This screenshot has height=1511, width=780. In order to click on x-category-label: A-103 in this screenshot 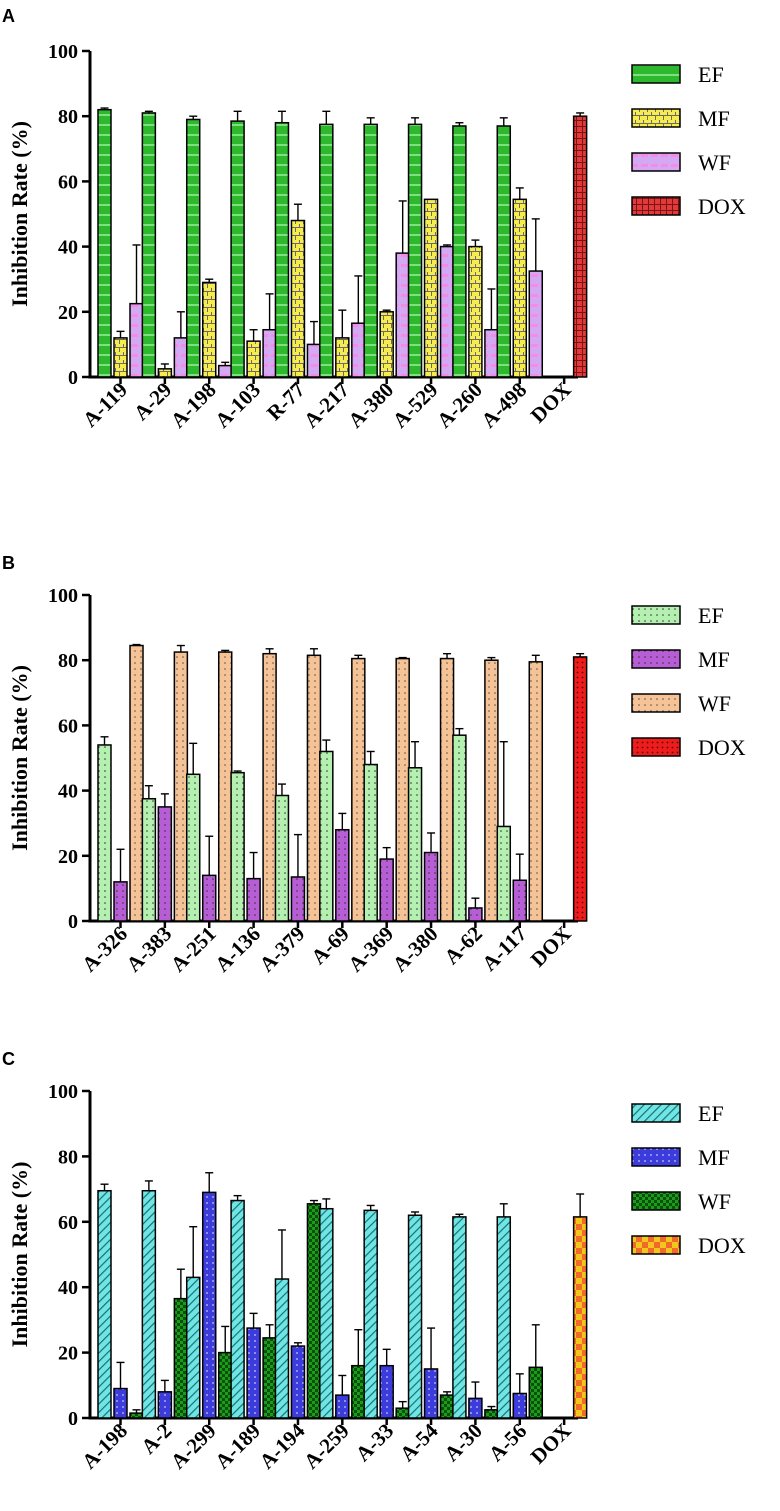, I will do `click(237, 405)`.